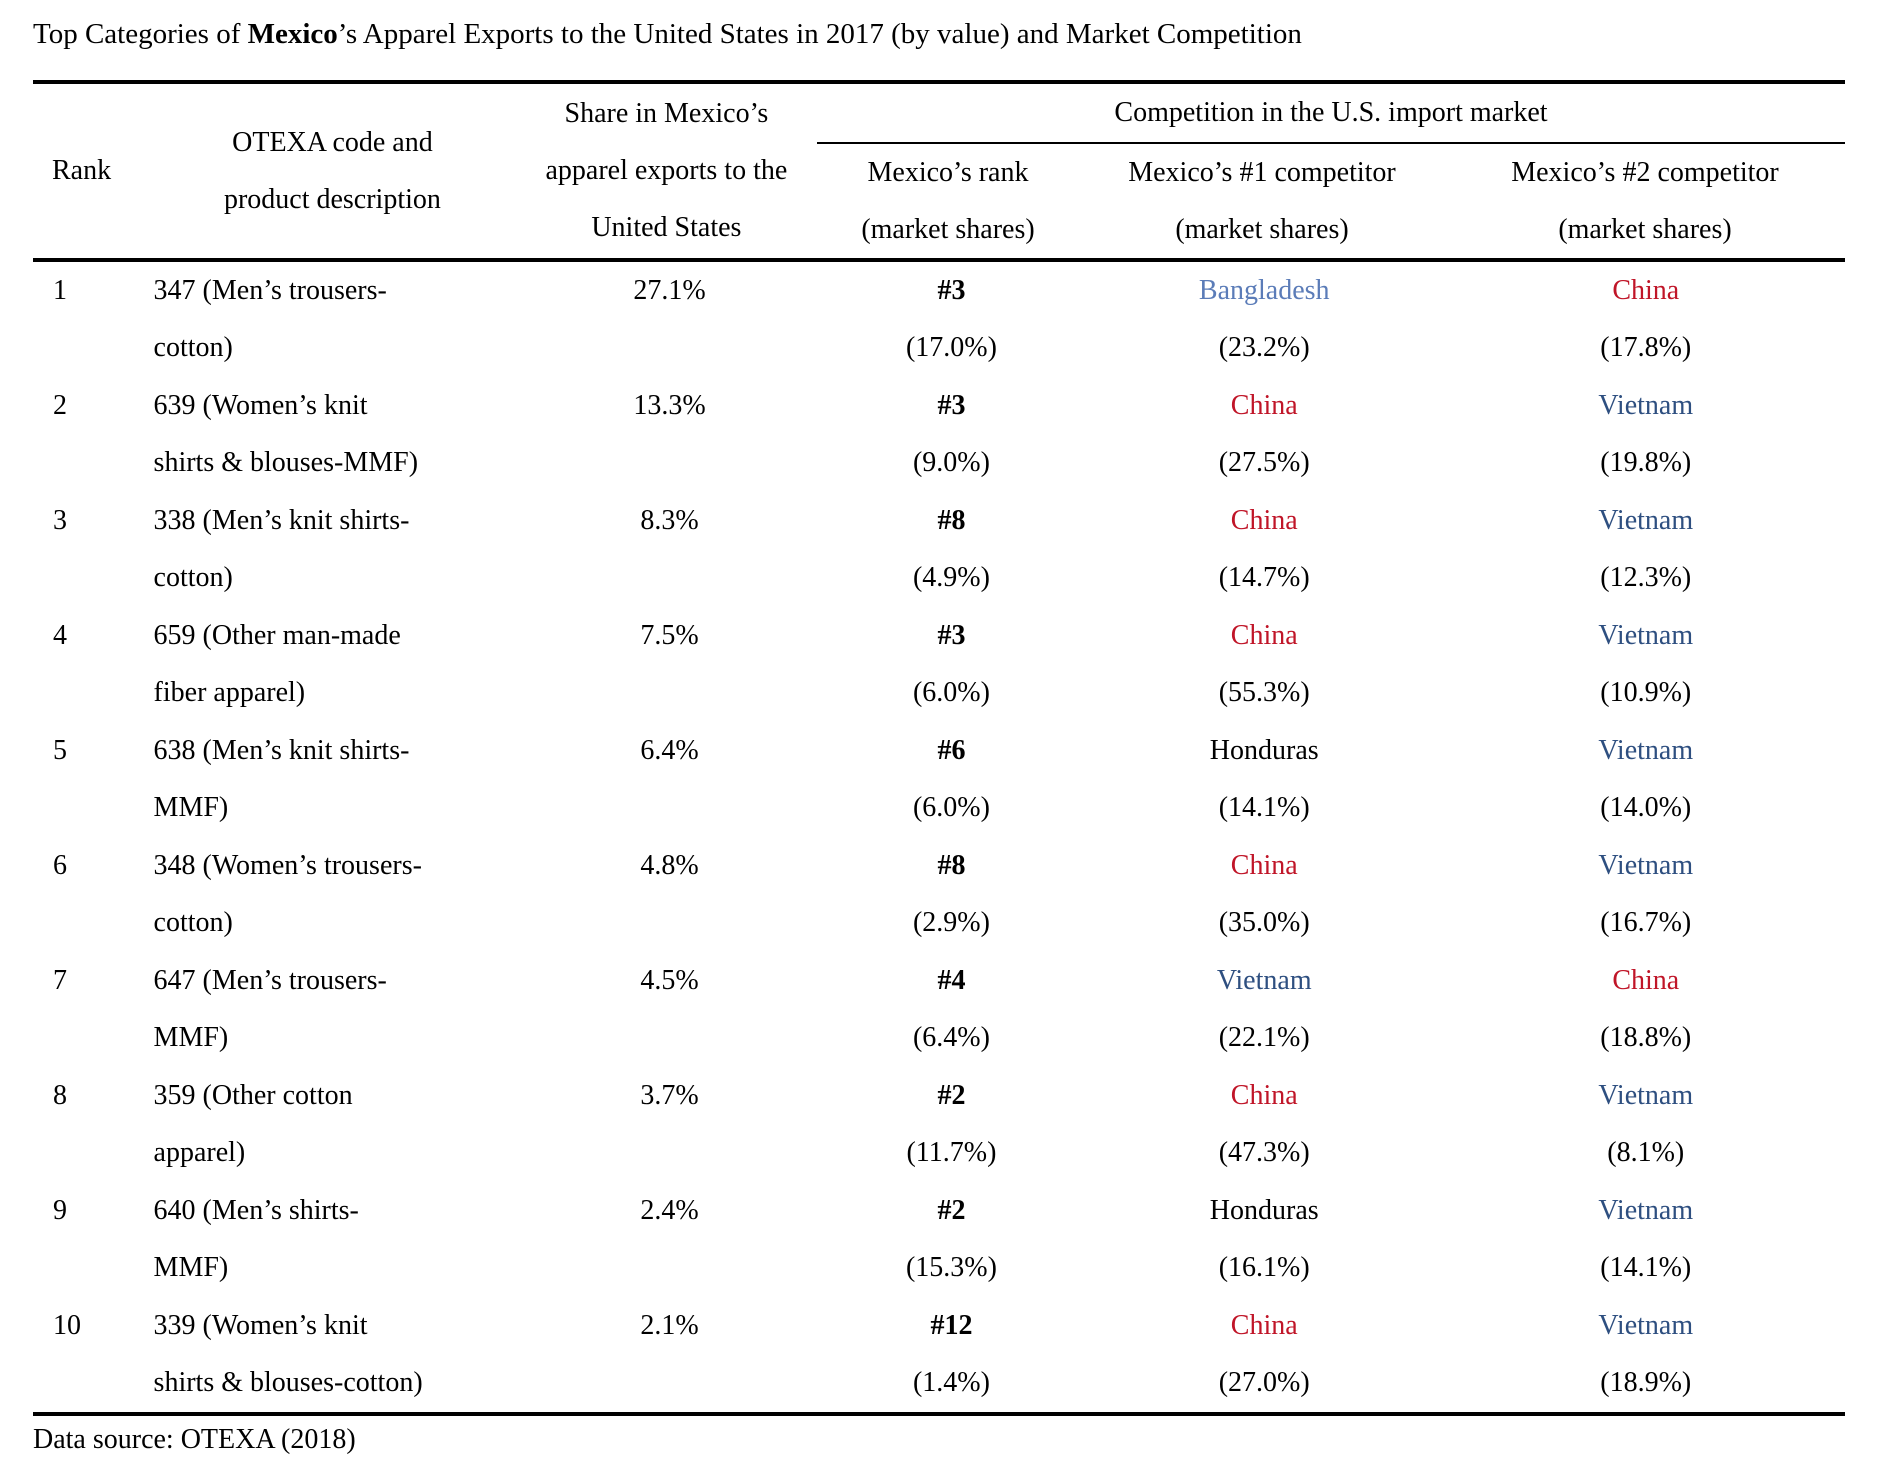 This screenshot has height=1480, width=1877. What do you see at coordinates (666, 170) in the screenshot?
I see `header-share-line2: apparel exports to the` at bounding box center [666, 170].